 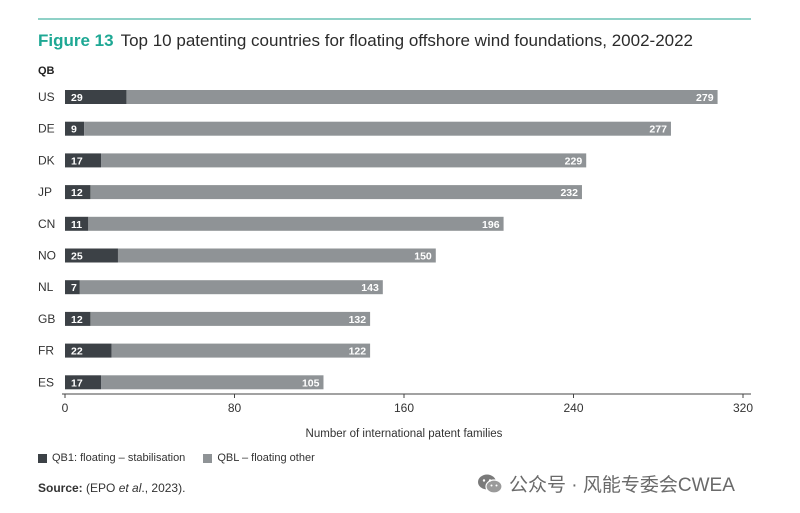 What do you see at coordinates (119, 458) in the screenshot?
I see `legend-label-qb1: QB1: floating – stabilisation` at bounding box center [119, 458].